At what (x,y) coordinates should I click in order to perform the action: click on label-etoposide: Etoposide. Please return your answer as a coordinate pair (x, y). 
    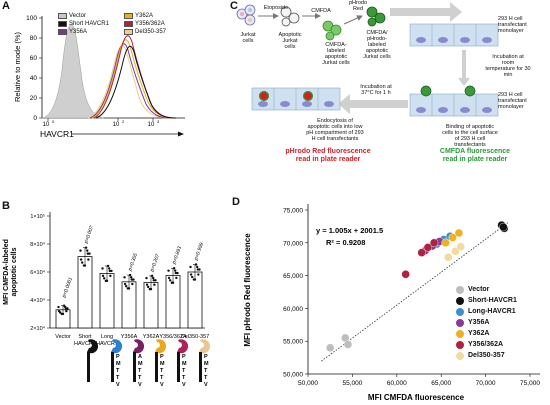
    Looking at the image, I should click on (276, 8).